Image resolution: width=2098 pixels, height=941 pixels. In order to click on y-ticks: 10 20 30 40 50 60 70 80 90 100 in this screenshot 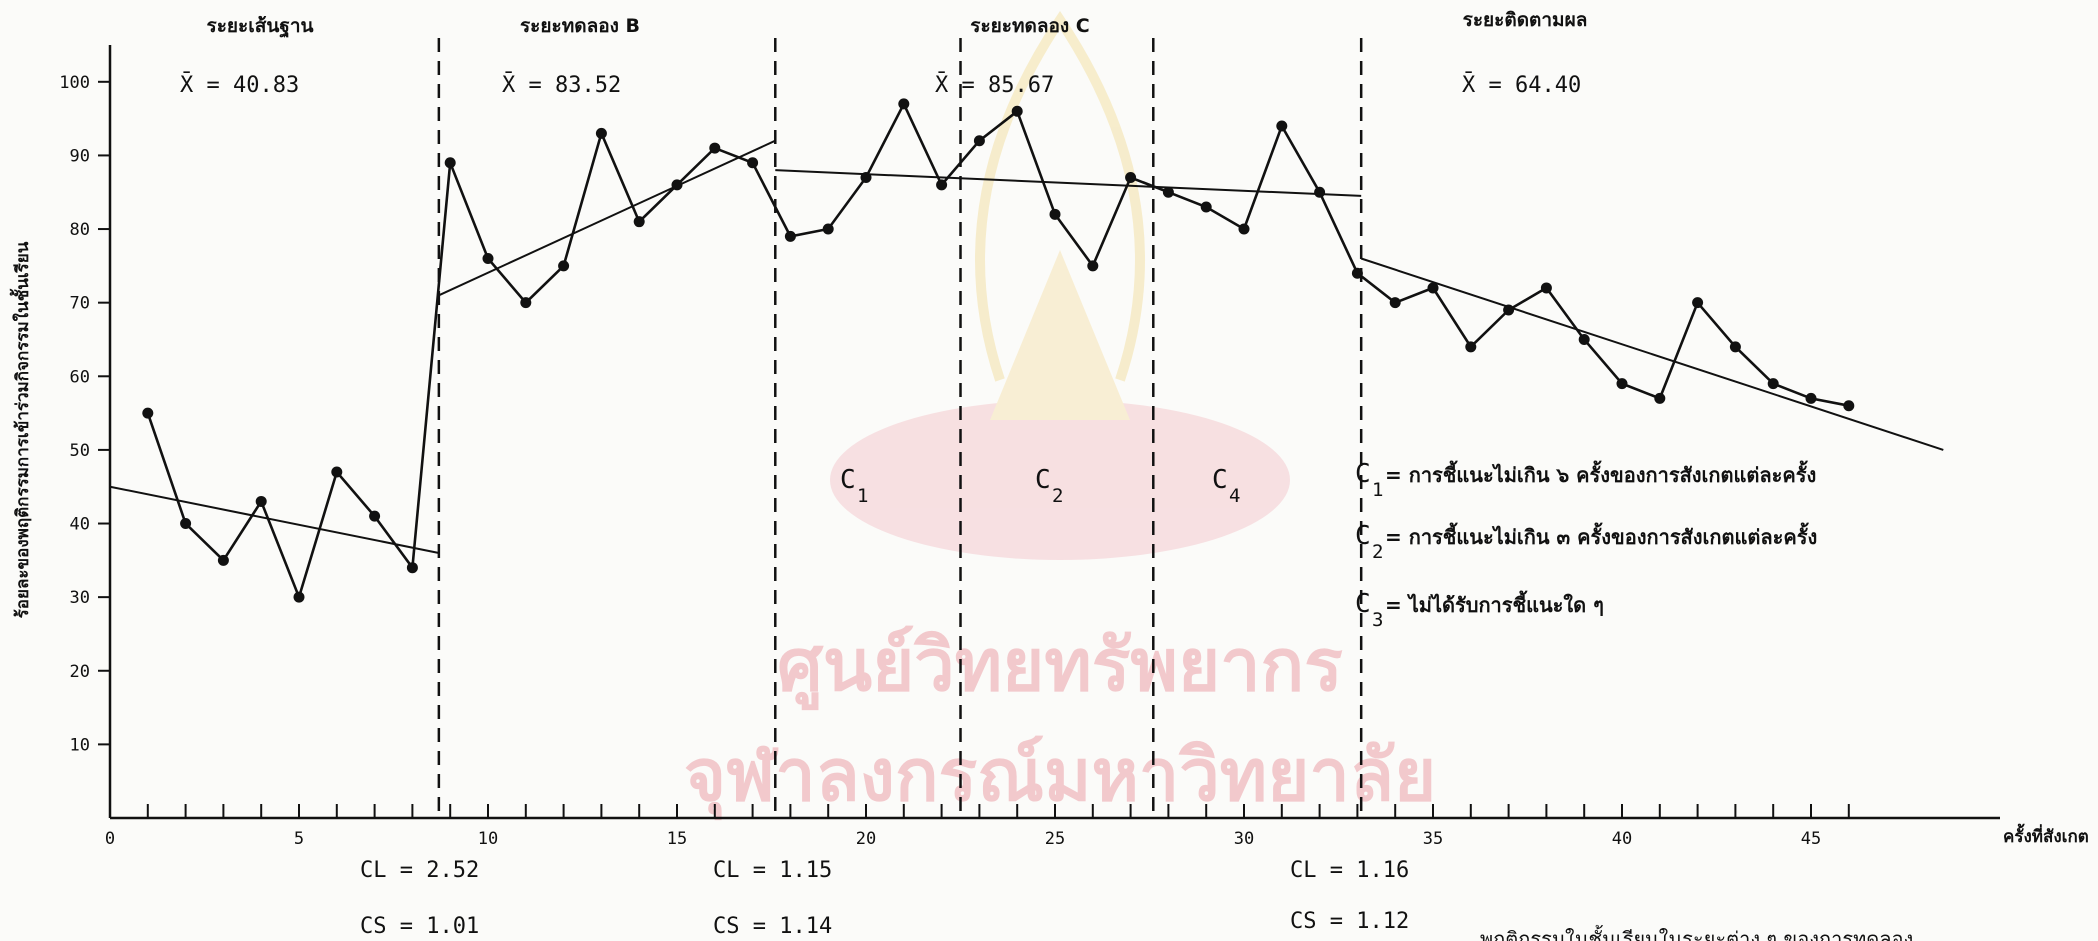, I will do `click(84, 414)`.